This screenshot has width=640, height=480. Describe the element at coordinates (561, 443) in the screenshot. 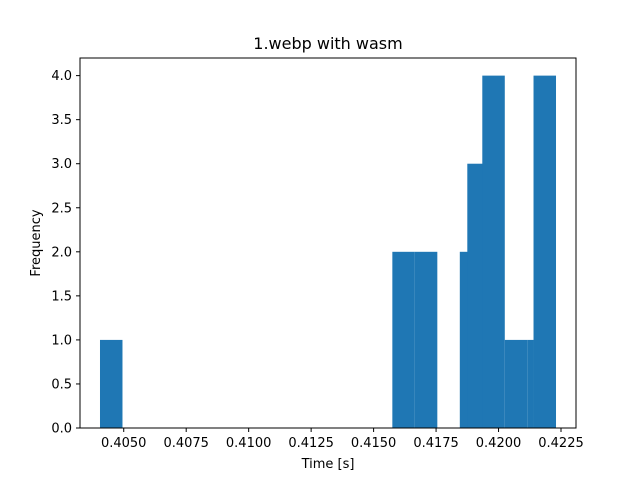

I see `x-tick-label: 0.4225` at that location.